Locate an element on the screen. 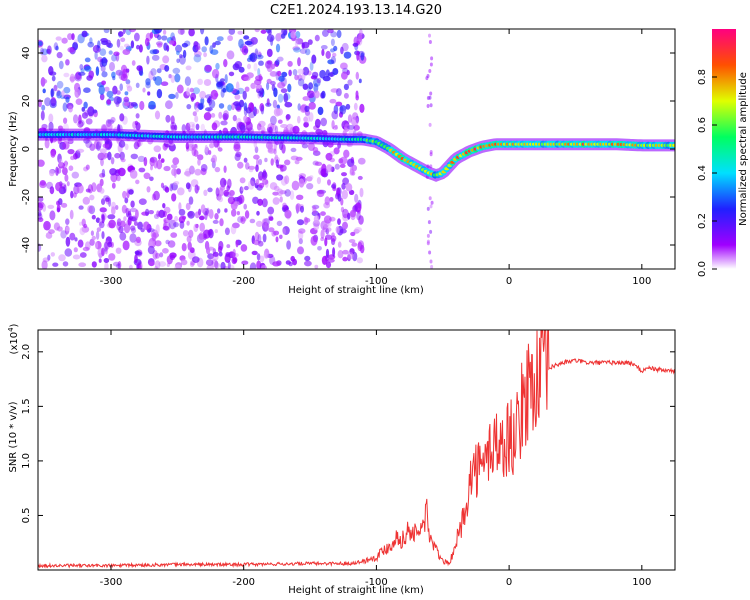  spectrogram-x-axis-label: Height of straight line (km) is located at coordinates (356, 290).